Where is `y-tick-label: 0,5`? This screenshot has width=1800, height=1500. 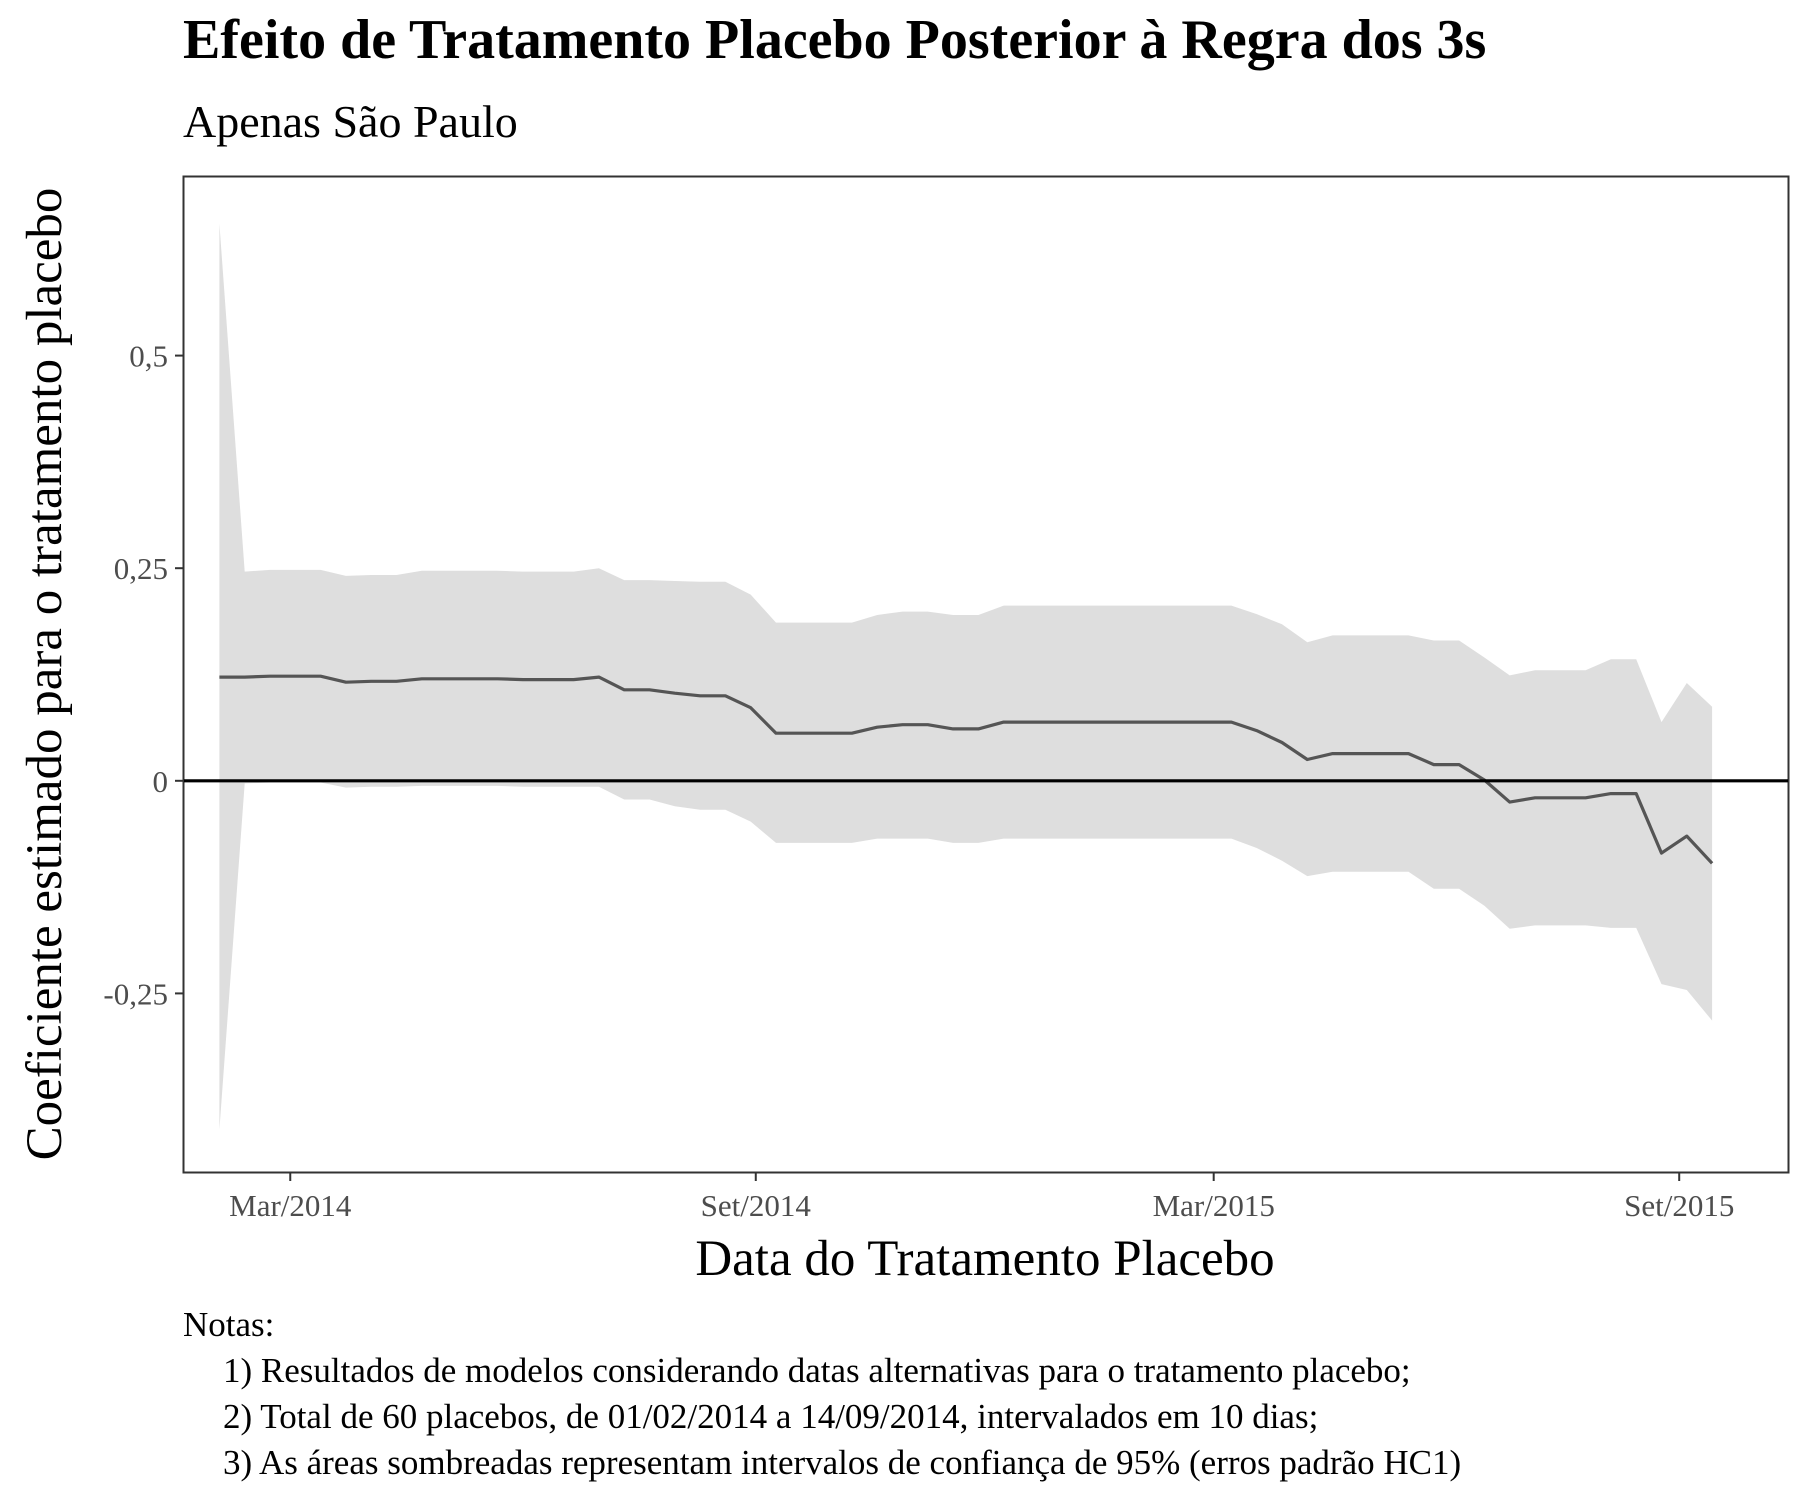
y-tick-label: 0,5 is located at coordinates (148, 356).